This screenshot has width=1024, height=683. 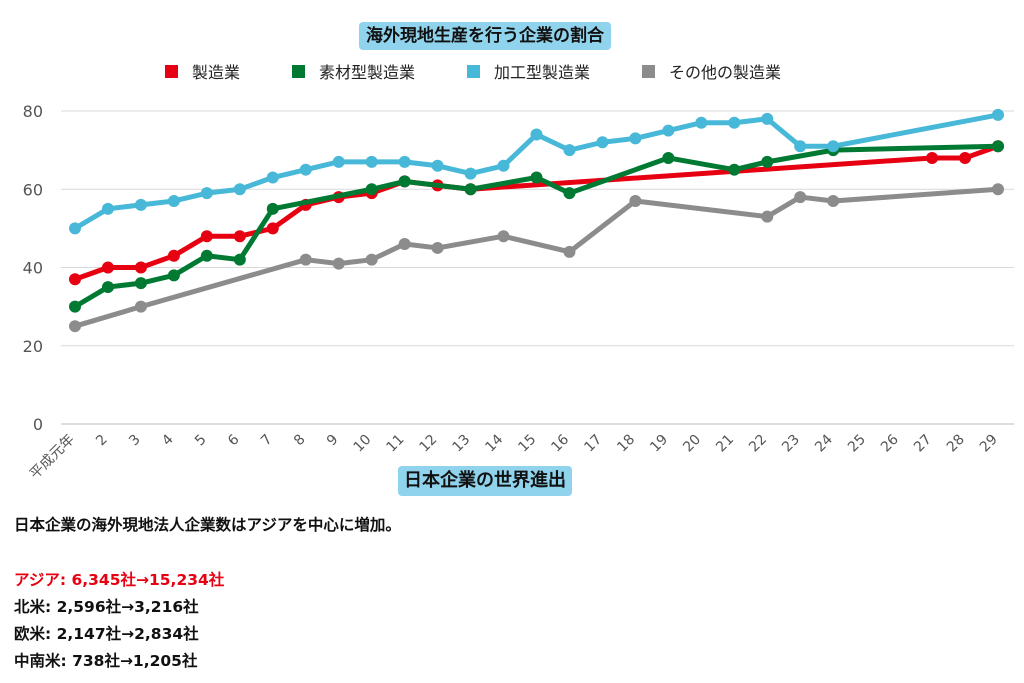 I want to click on x-tick-label: 7, so click(x=267, y=441).